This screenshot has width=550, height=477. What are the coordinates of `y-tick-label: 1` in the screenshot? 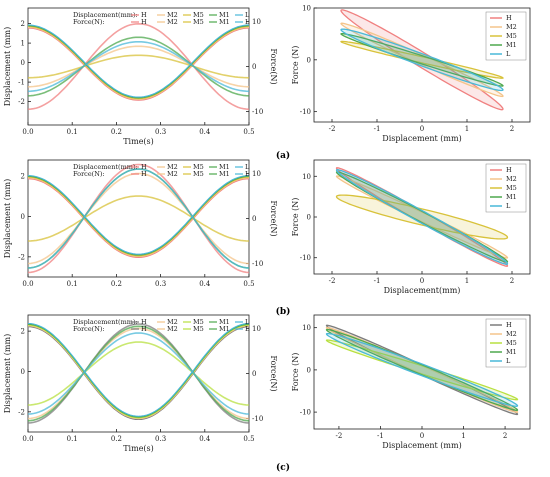 It's located at (23, 44).